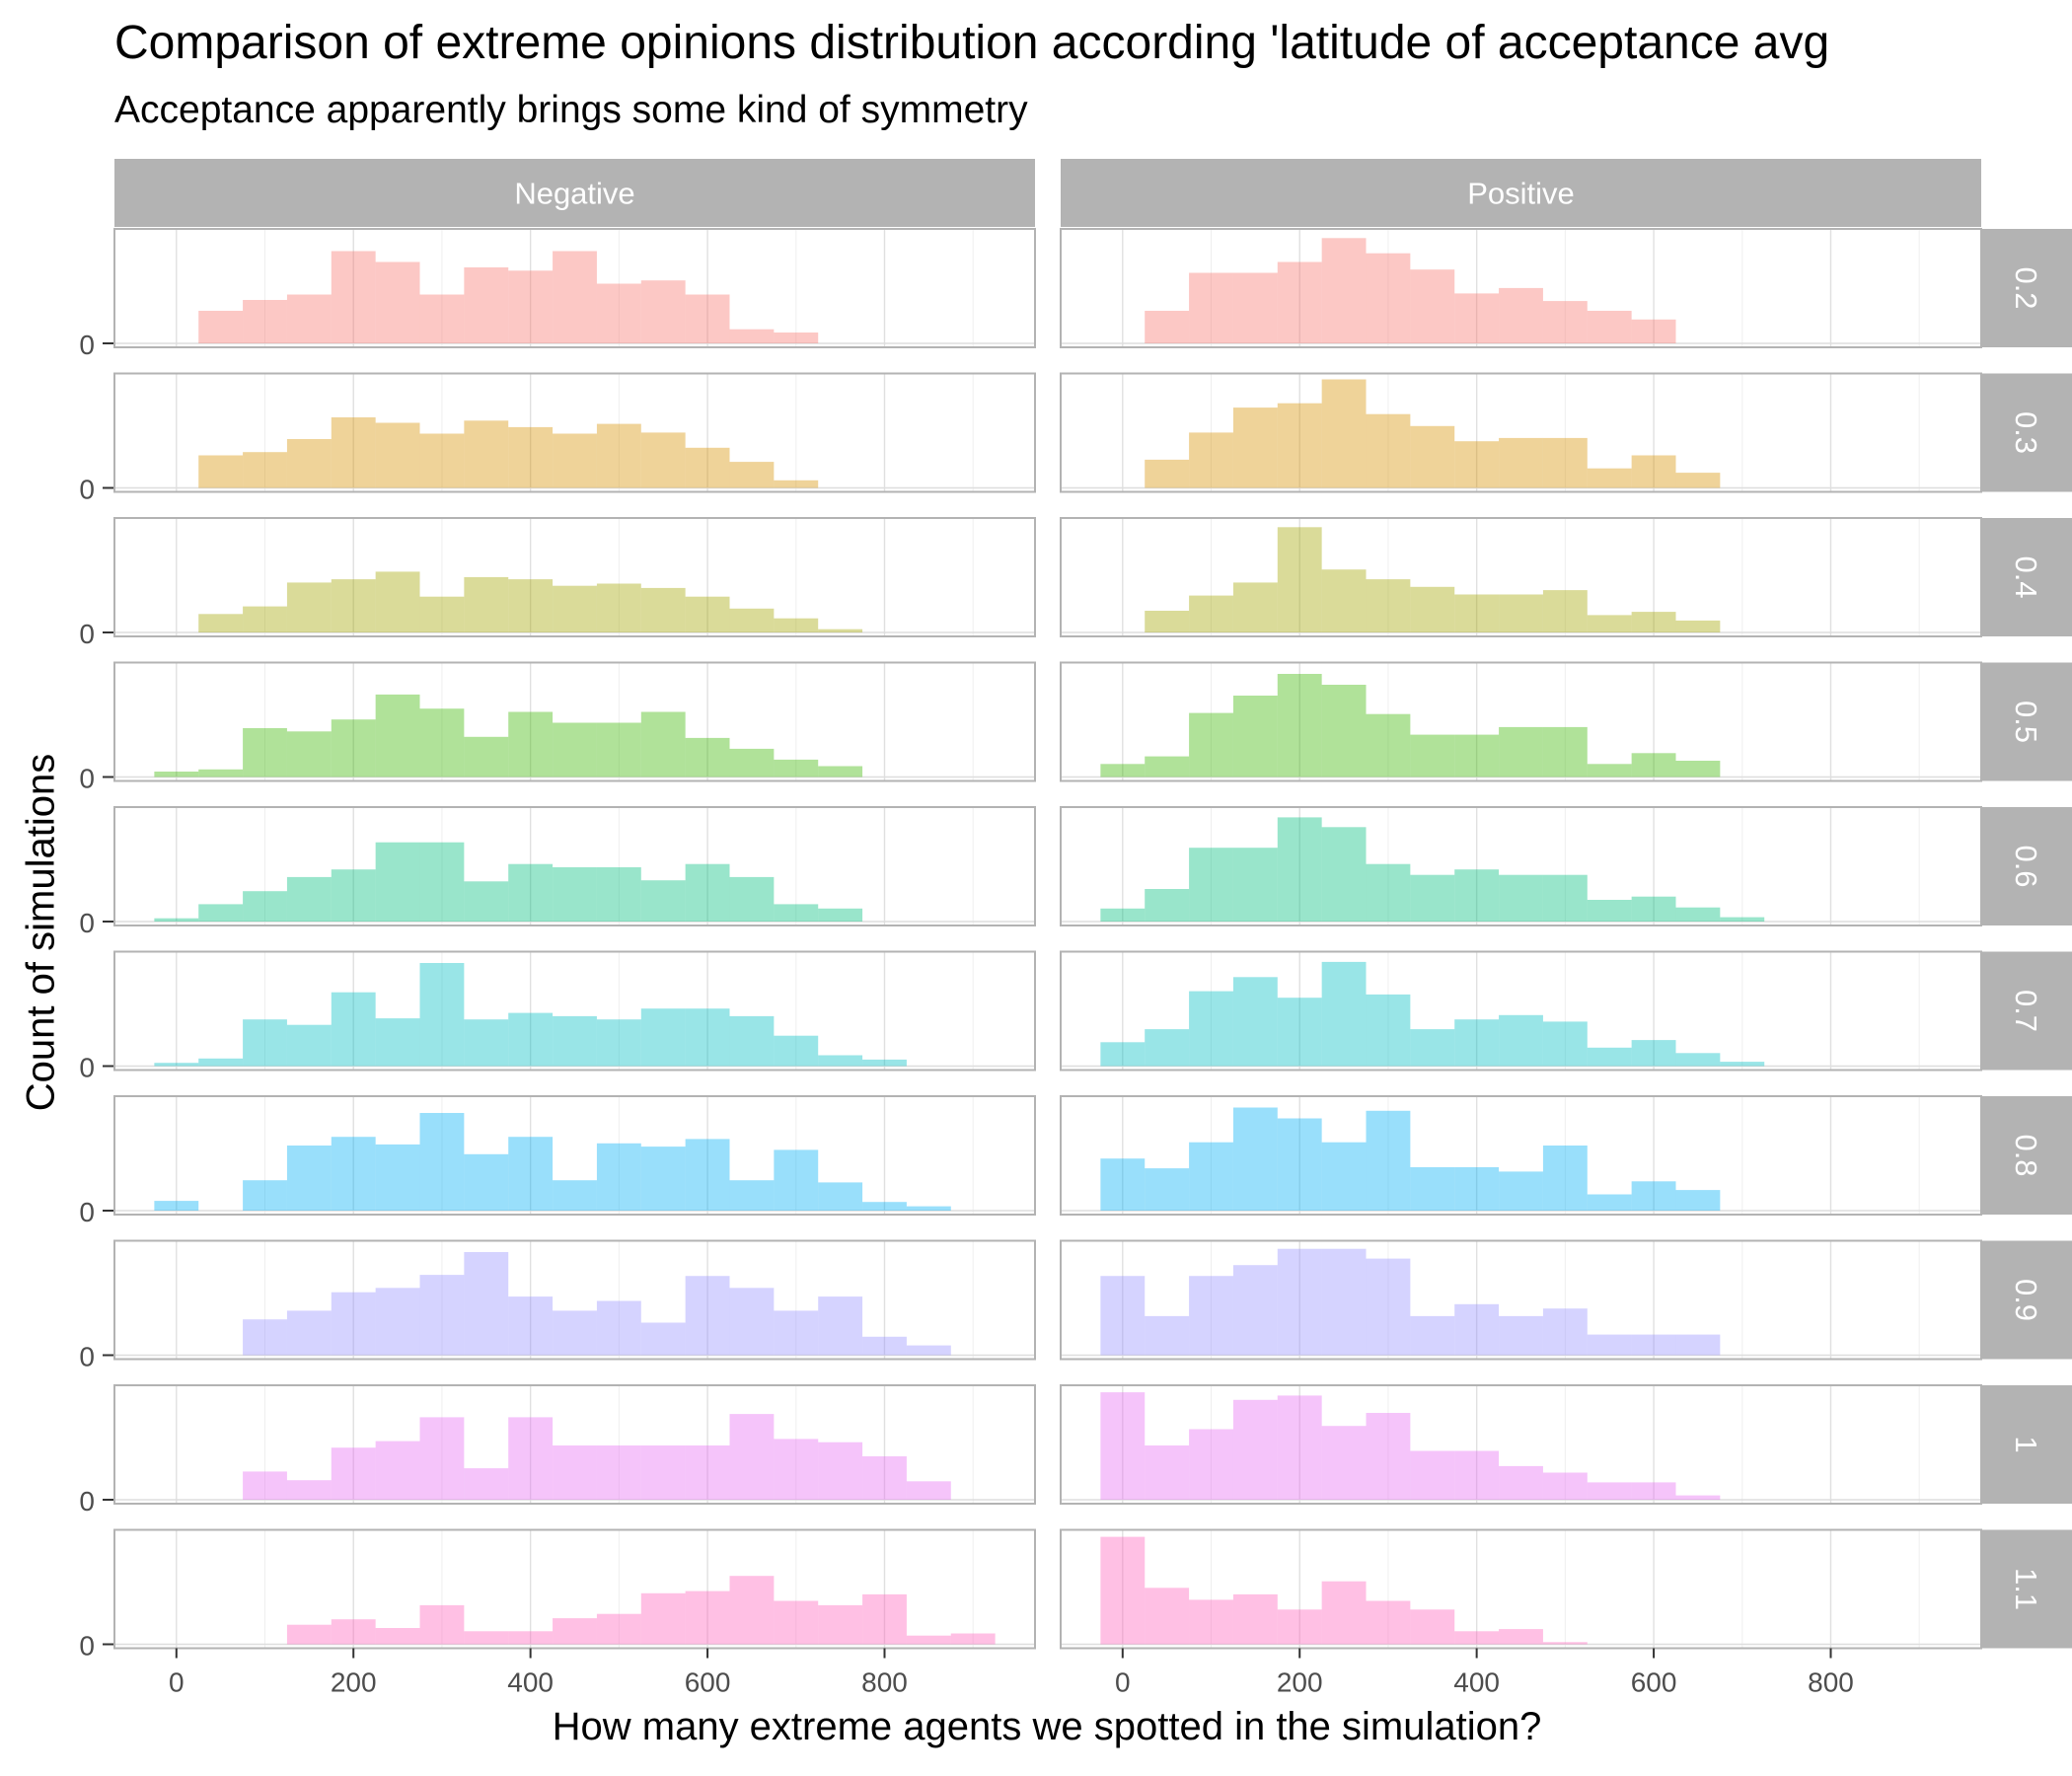  I want to click on x-tick-label: 200, so click(354, 1683).